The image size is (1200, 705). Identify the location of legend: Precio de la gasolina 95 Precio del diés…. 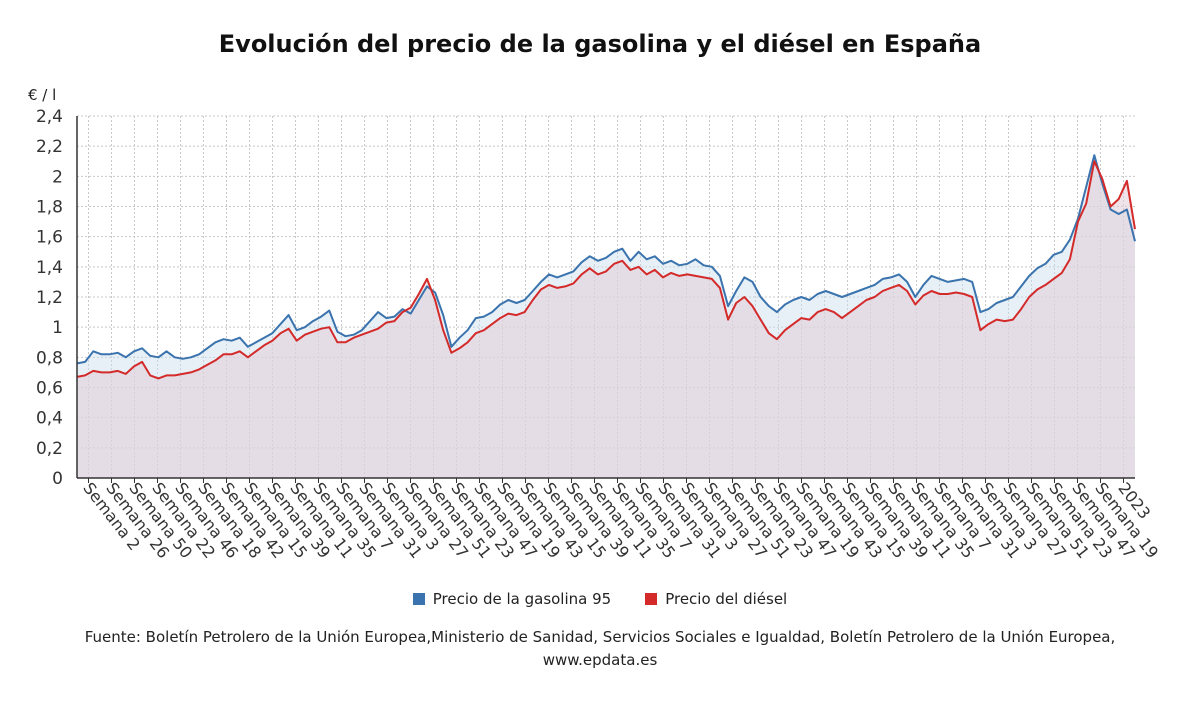
(600, 599).